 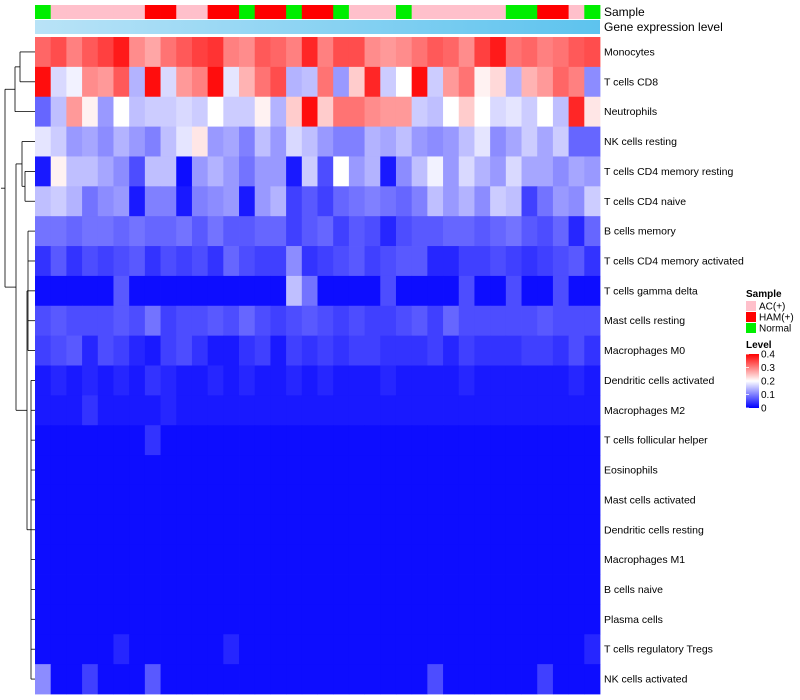 What do you see at coordinates (640, 232) in the screenshot?
I see `row-label: B cells memory` at bounding box center [640, 232].